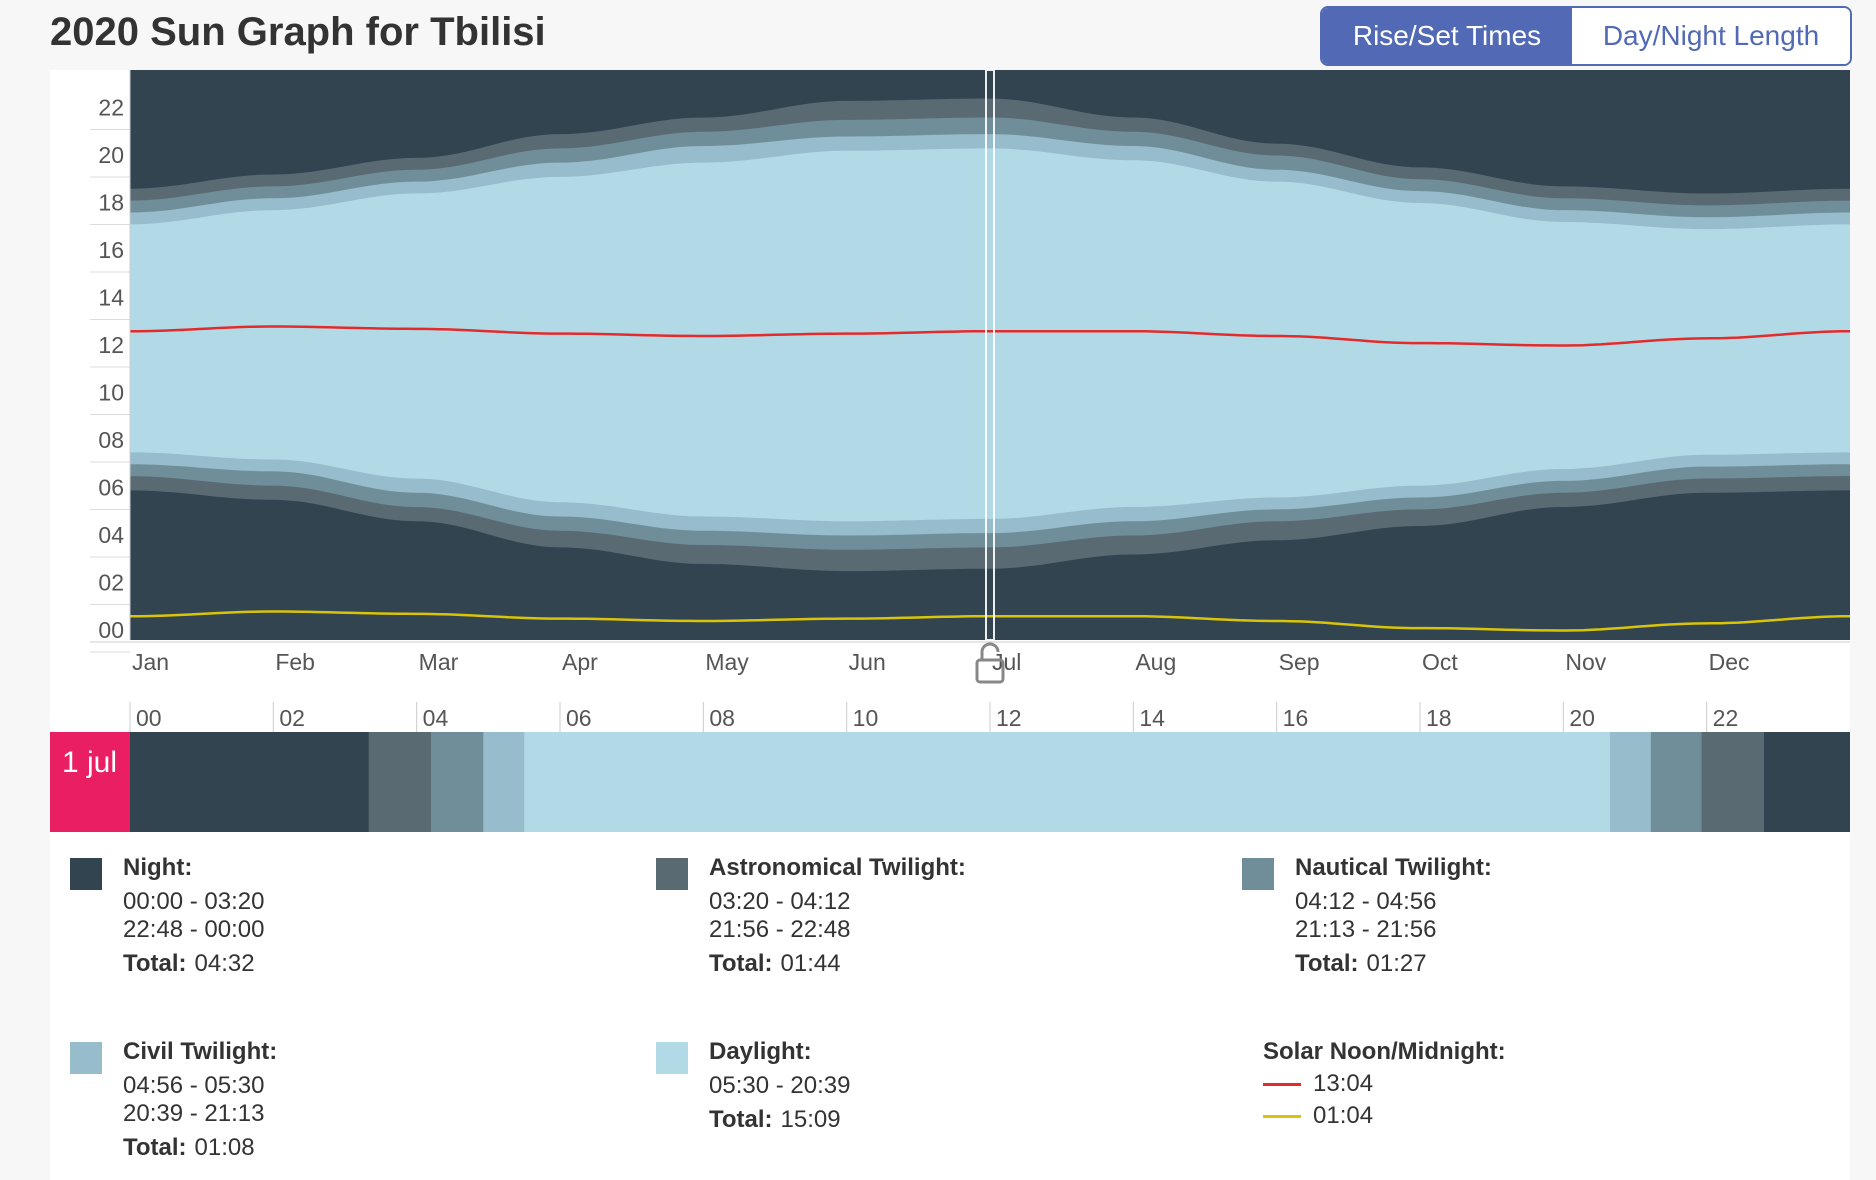  Describe the element at coordinates (1384, 1116) in the screenshot. I see `solar-midnight-row: 01:04` at that location.